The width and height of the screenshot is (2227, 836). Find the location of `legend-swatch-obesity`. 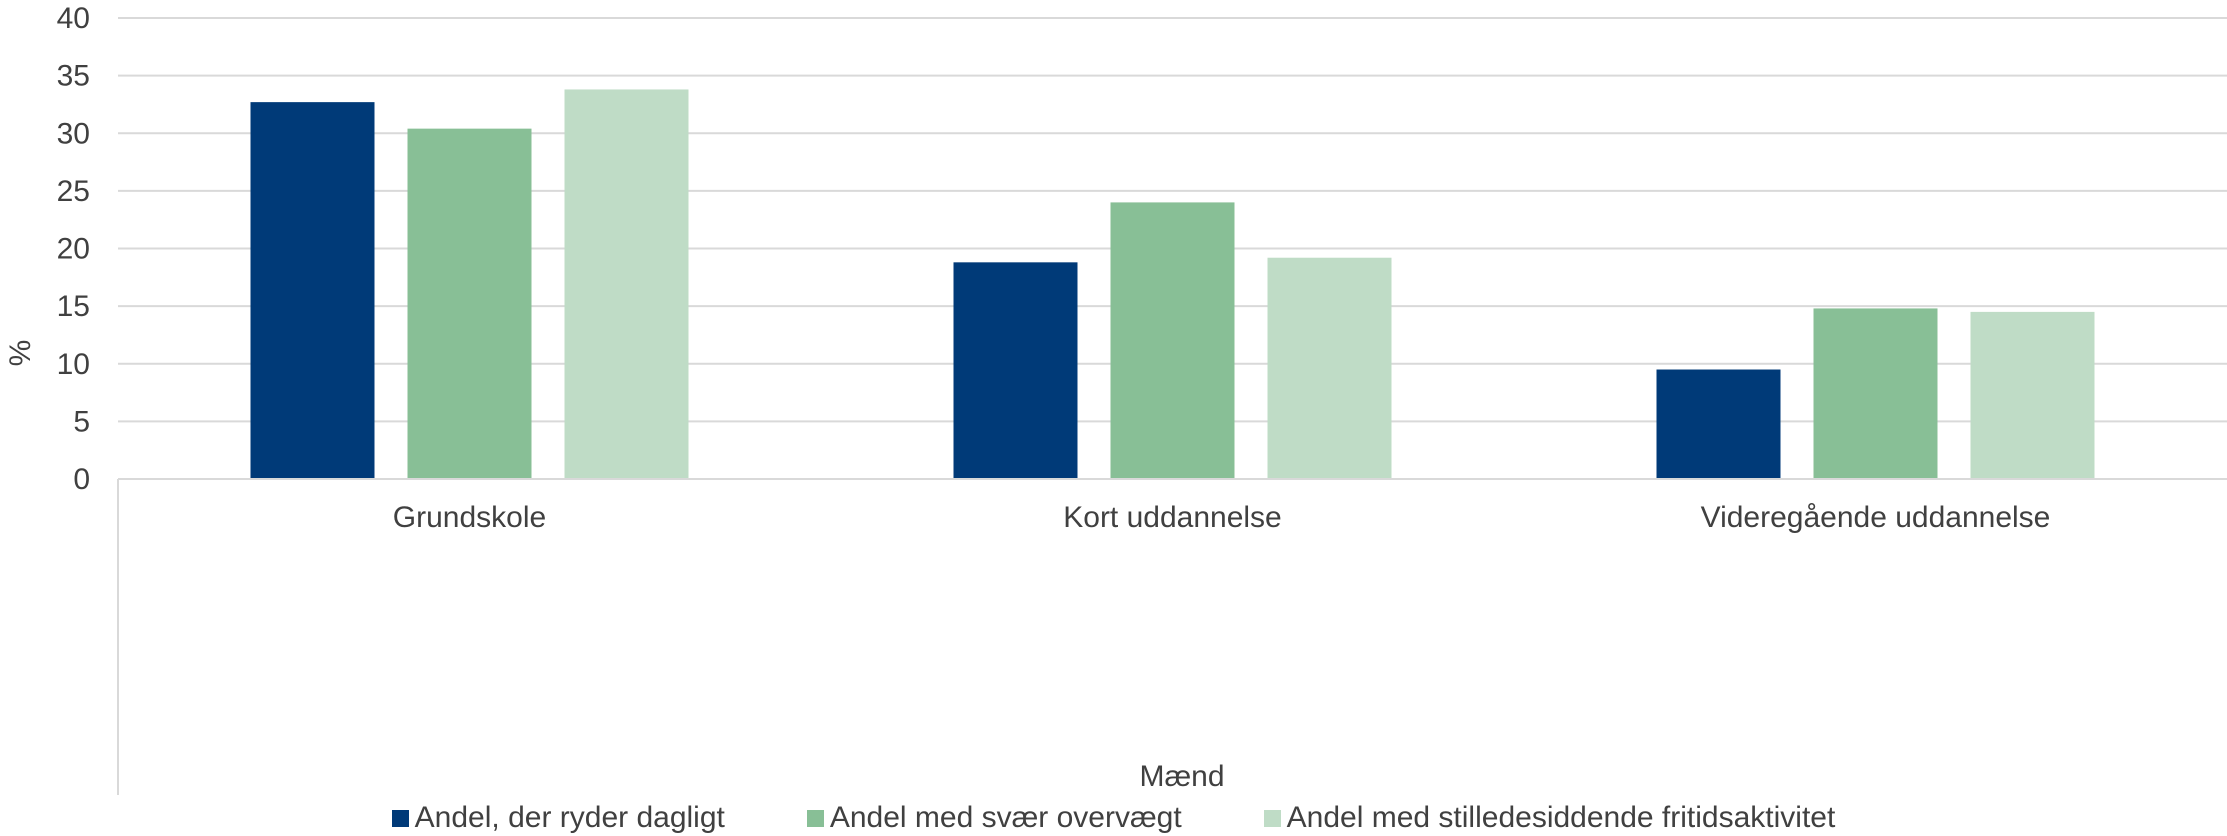

legend-swatch-obesity is located at coordinates (815, 818).